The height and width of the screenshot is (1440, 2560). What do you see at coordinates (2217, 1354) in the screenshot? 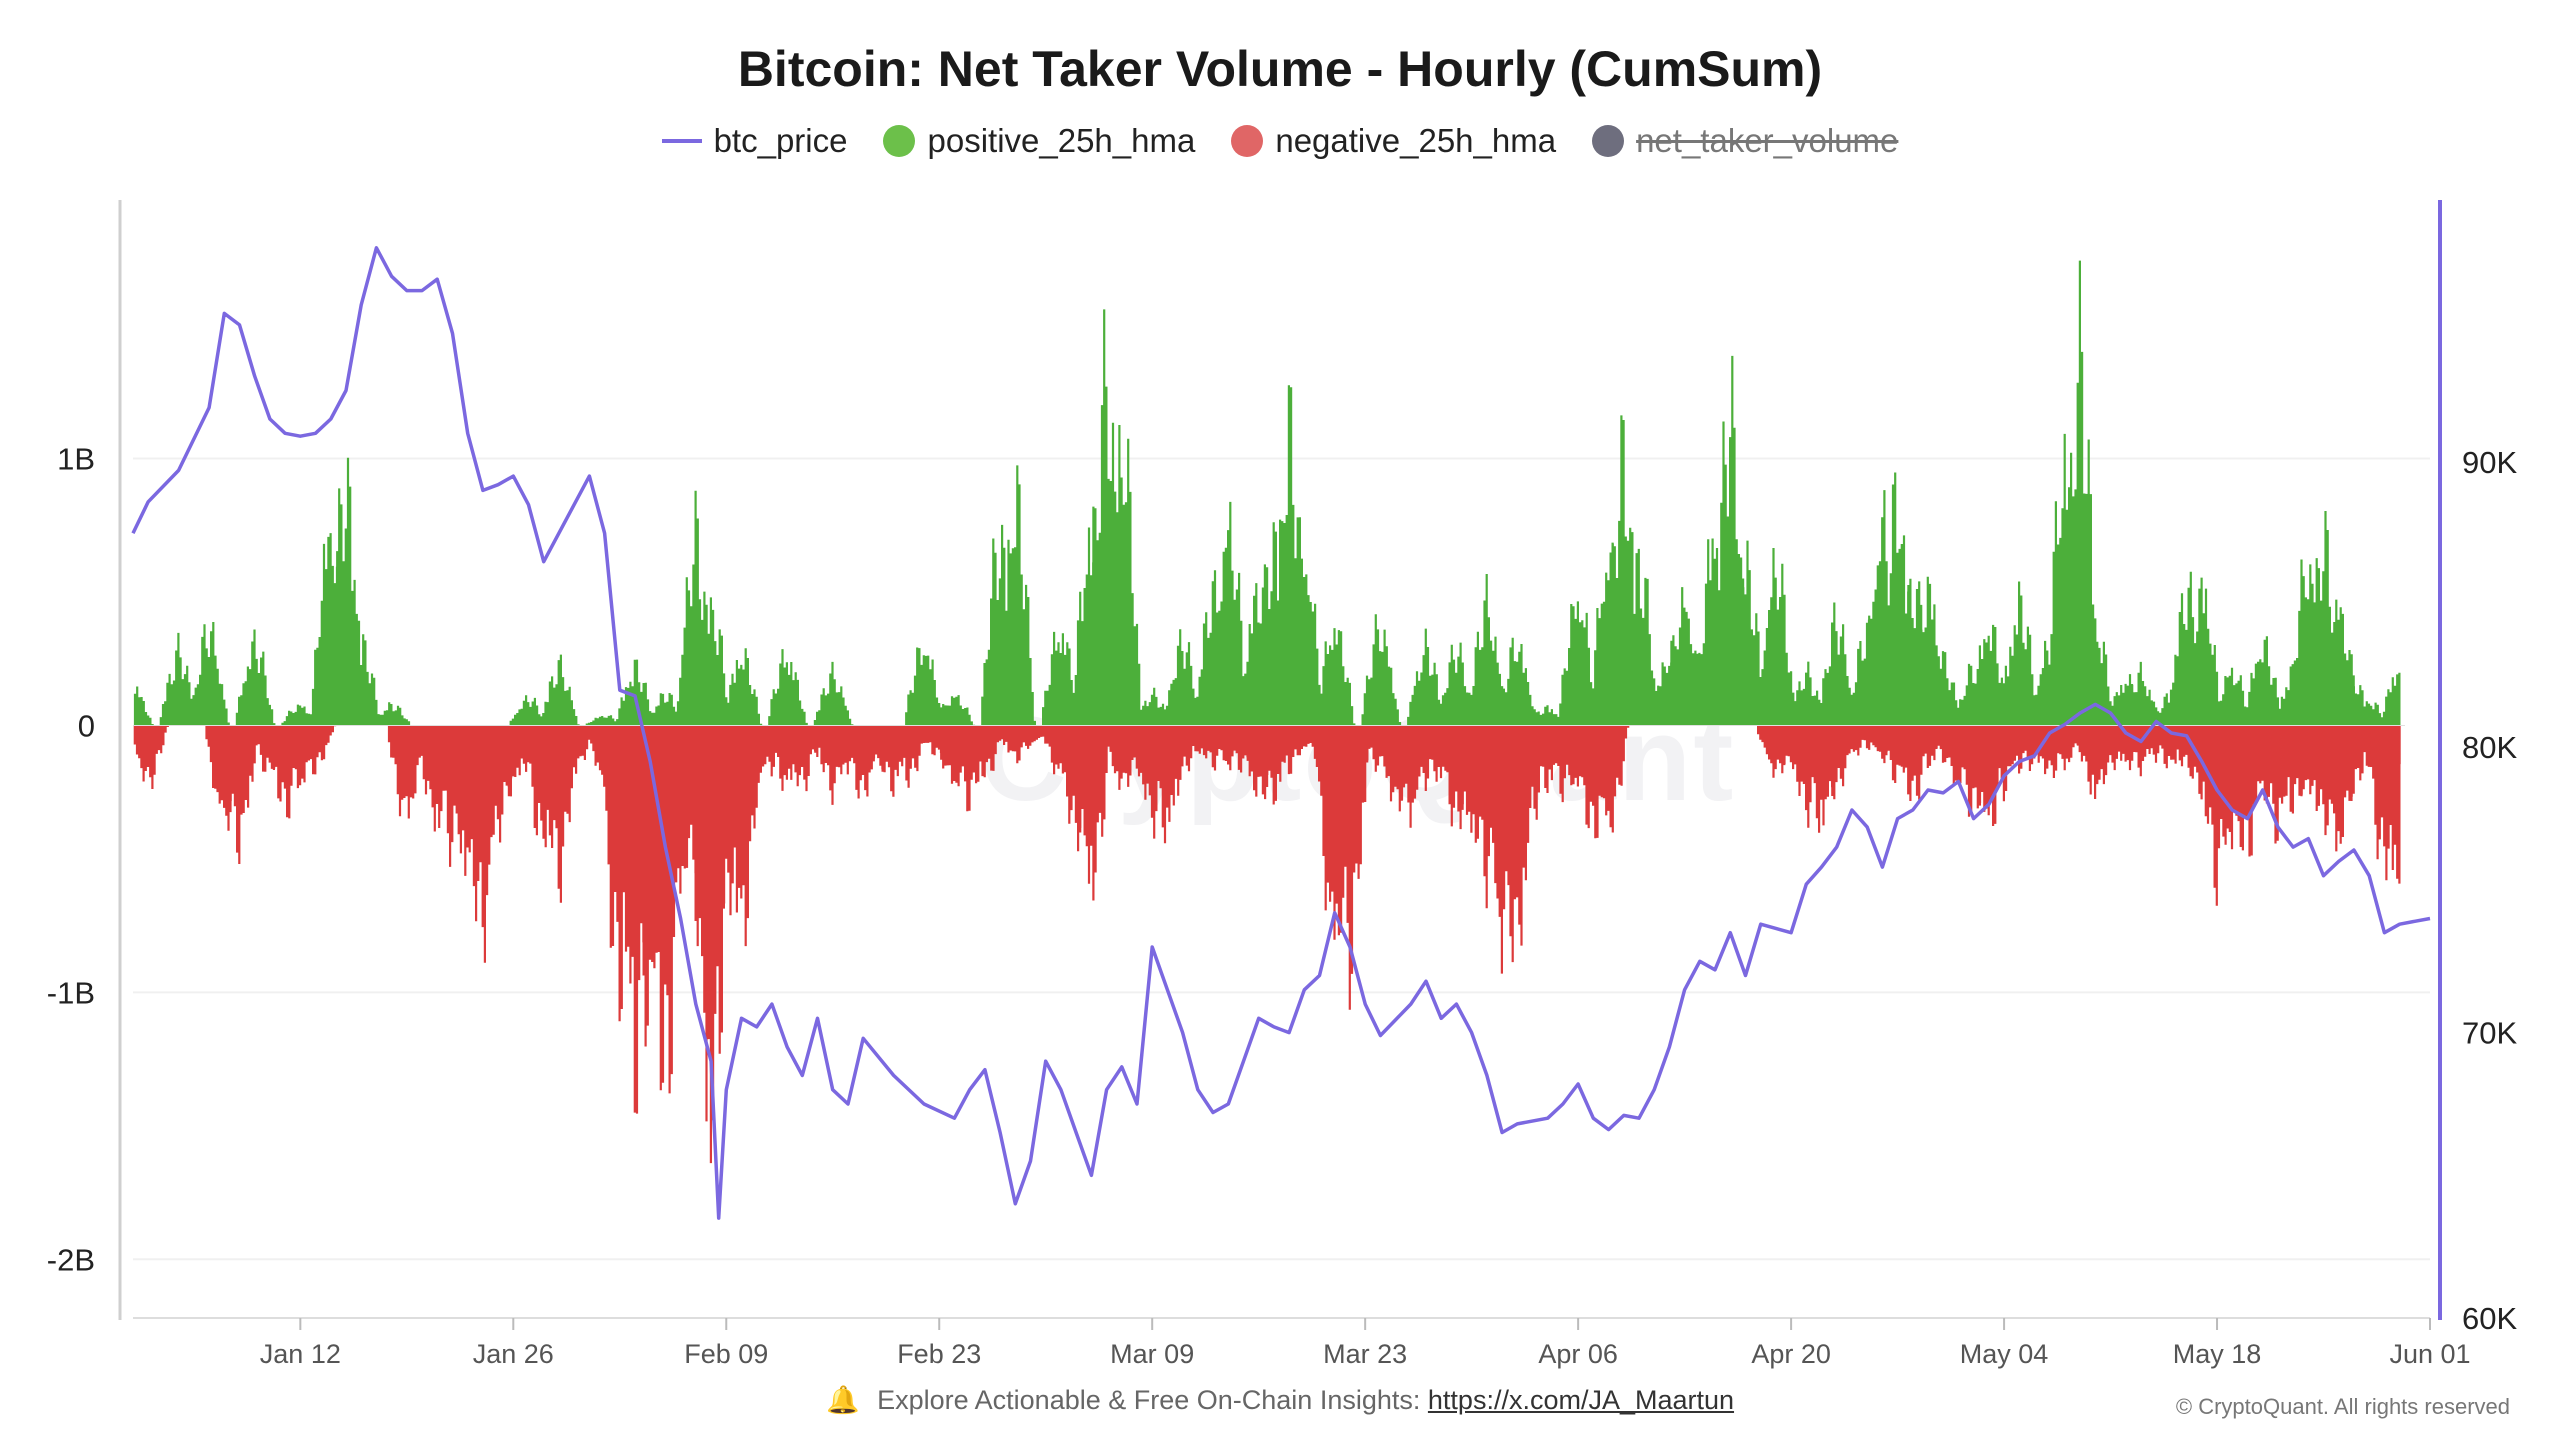
I see `x-tick-label: May 18` at bounding box center [2217, 1354].